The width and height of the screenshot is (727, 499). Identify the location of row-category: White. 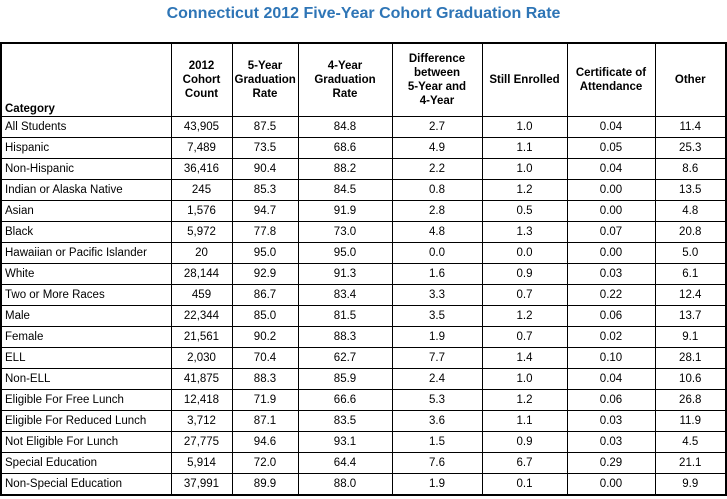
(86, 274).